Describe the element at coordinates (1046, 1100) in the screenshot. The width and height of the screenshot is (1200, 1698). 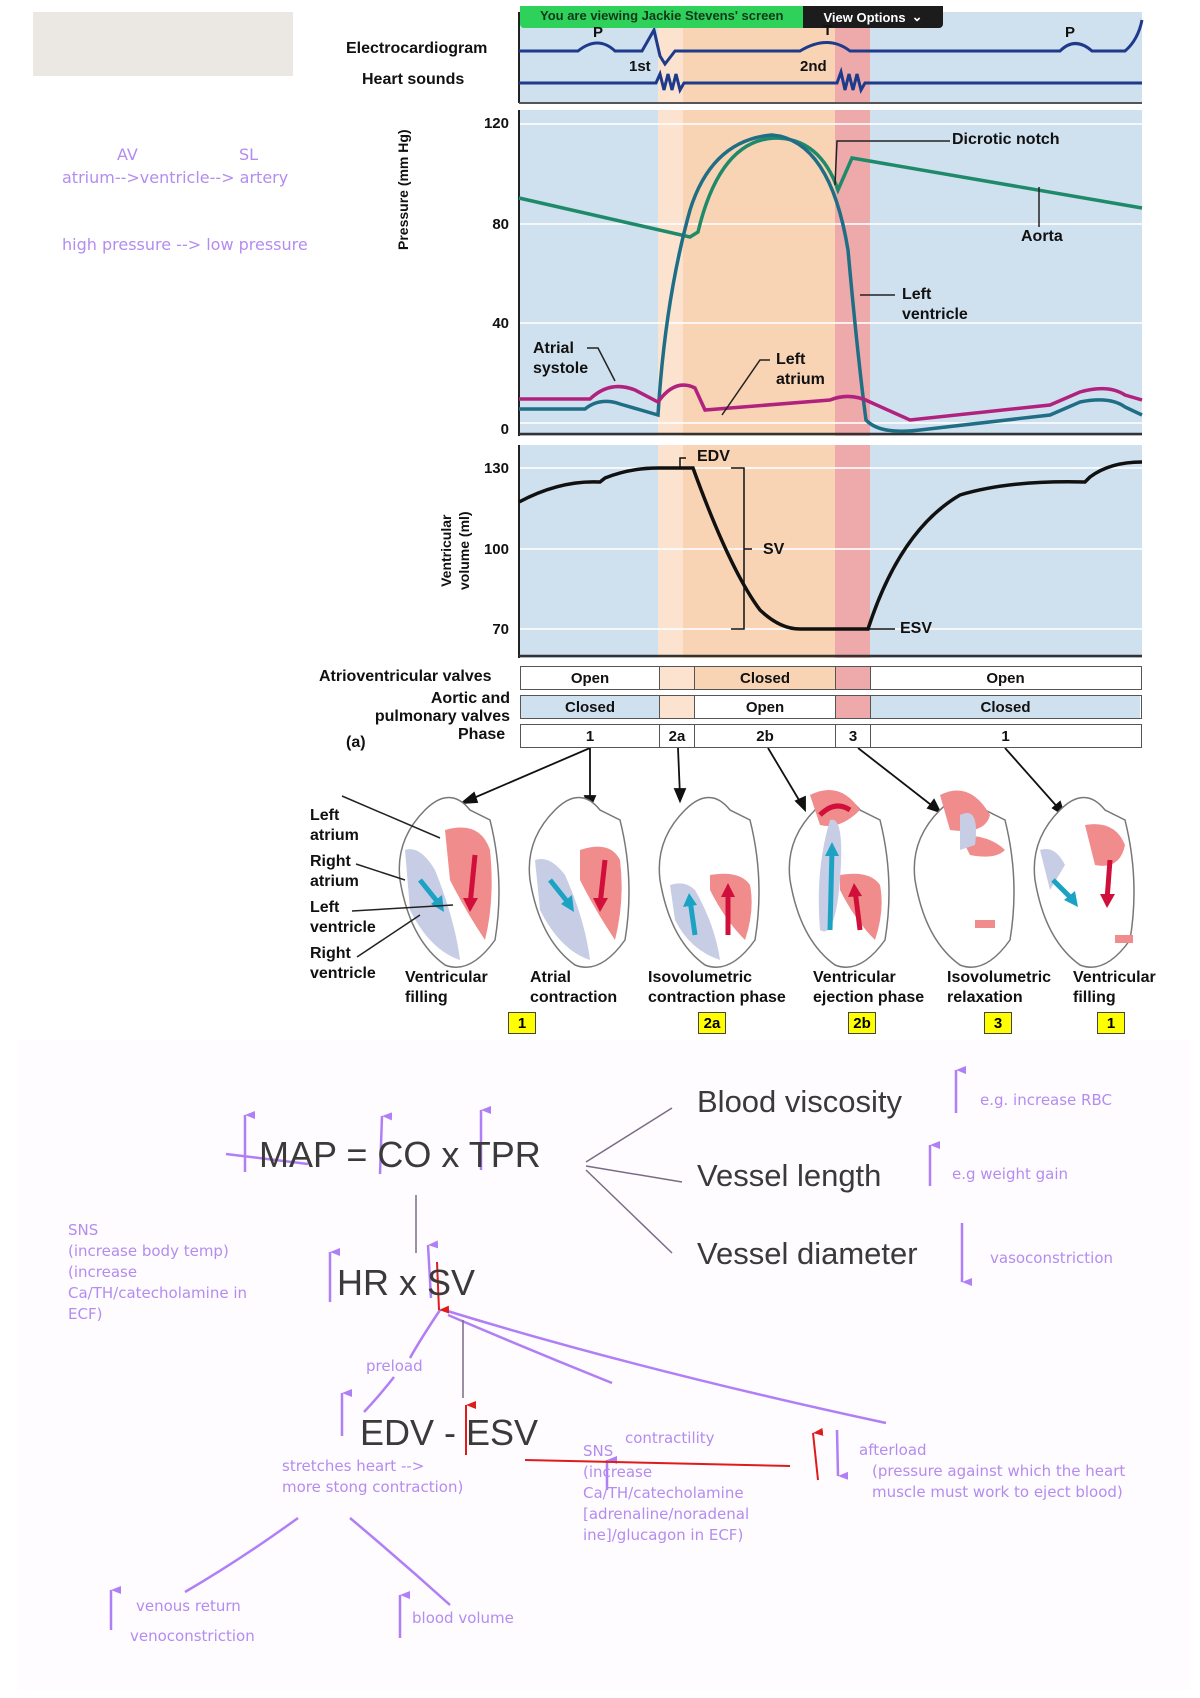
I see `note-increase-rbc: e.g. increase RBC` at that location.